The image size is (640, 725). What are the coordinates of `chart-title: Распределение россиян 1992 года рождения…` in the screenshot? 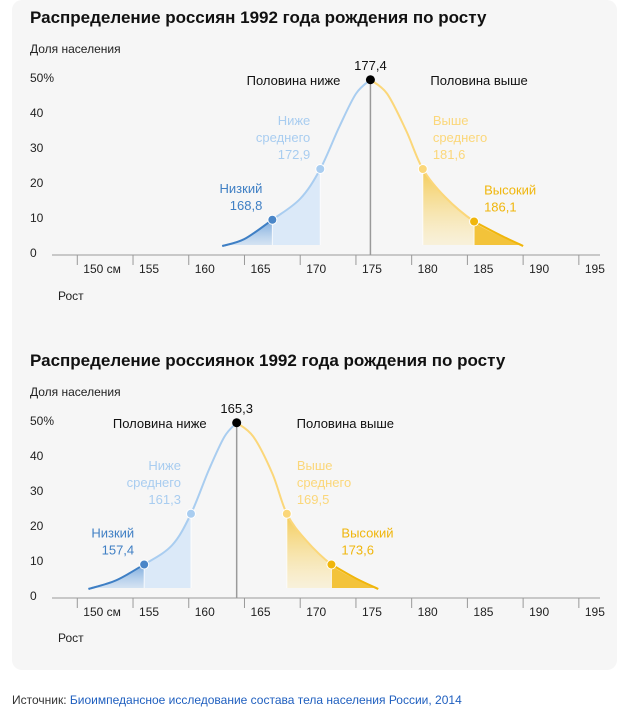 It's located at (258, 17).